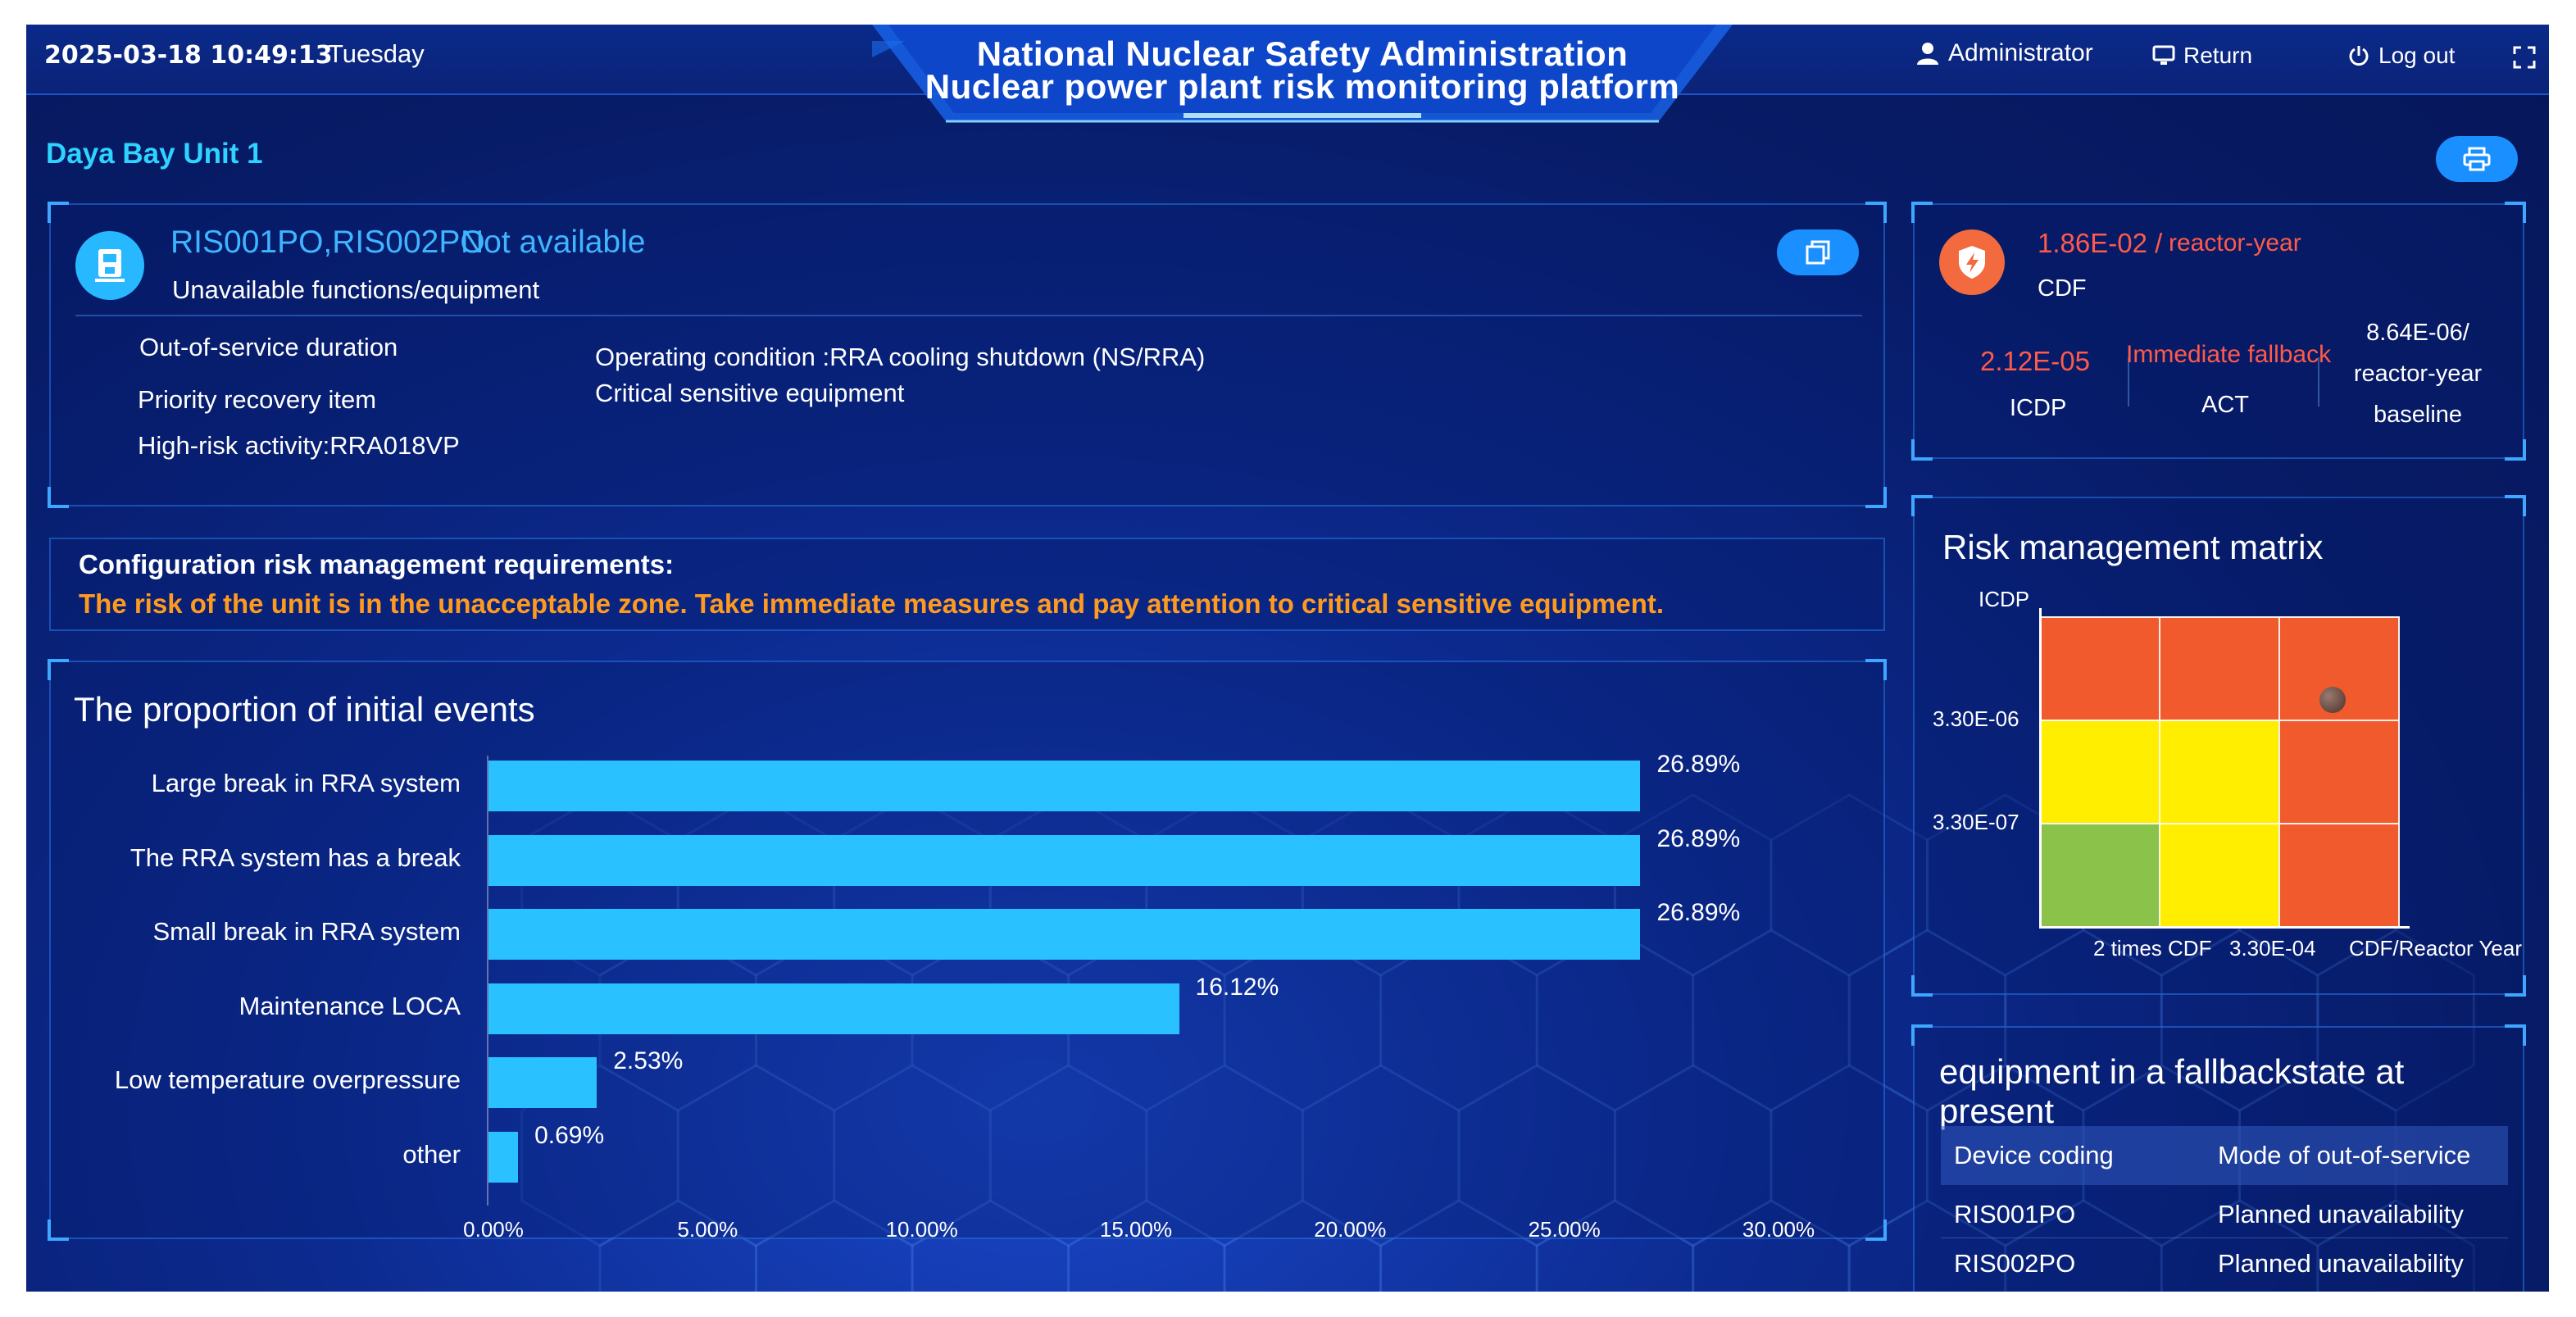 This screenshot has height=1317, width=2576. I want to click on bar-category-label: Maintenance LOCA, so click(350, 1005).